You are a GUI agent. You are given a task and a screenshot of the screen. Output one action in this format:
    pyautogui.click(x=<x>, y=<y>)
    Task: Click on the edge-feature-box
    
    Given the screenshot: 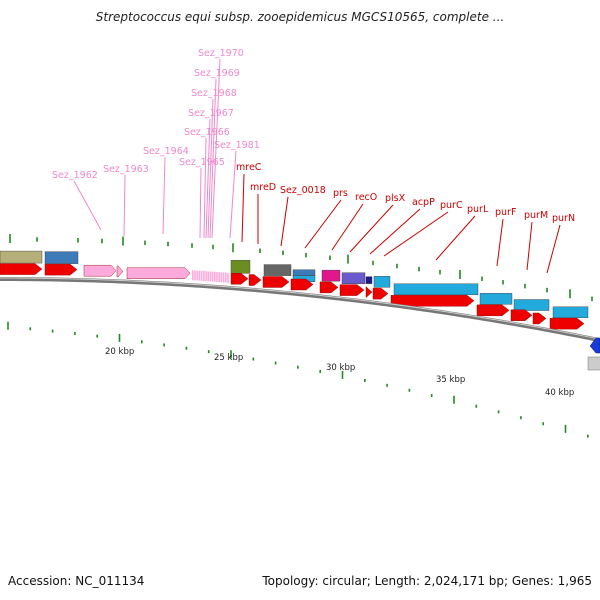 What is the action you would take?
    pyautogui.click(x=593, y=363)
    